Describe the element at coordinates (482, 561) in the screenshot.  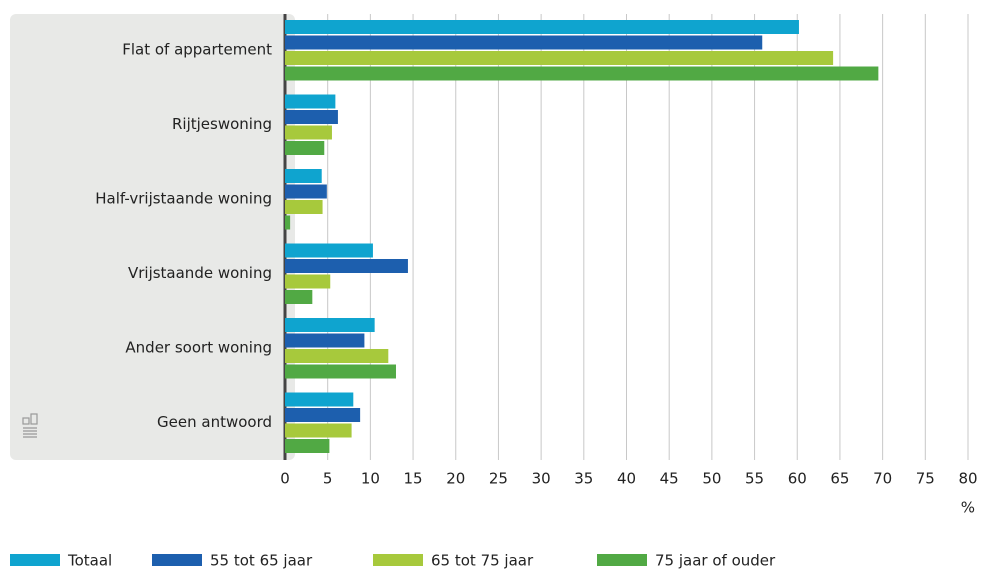
I see `legend-label: 65 tot 75 jaar` at that location.